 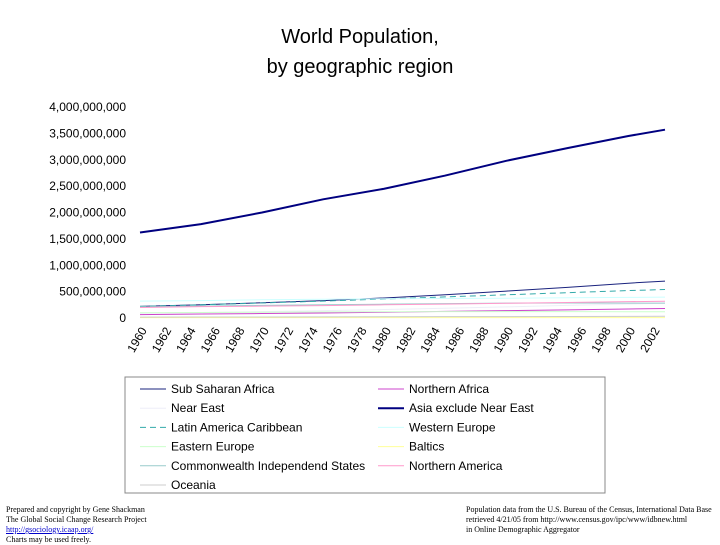 What do you see at coordinates (589, 530) in the screenshot?
I see `footer-text: in Online Demographic Aggregator` at bounding box center [589, 530].